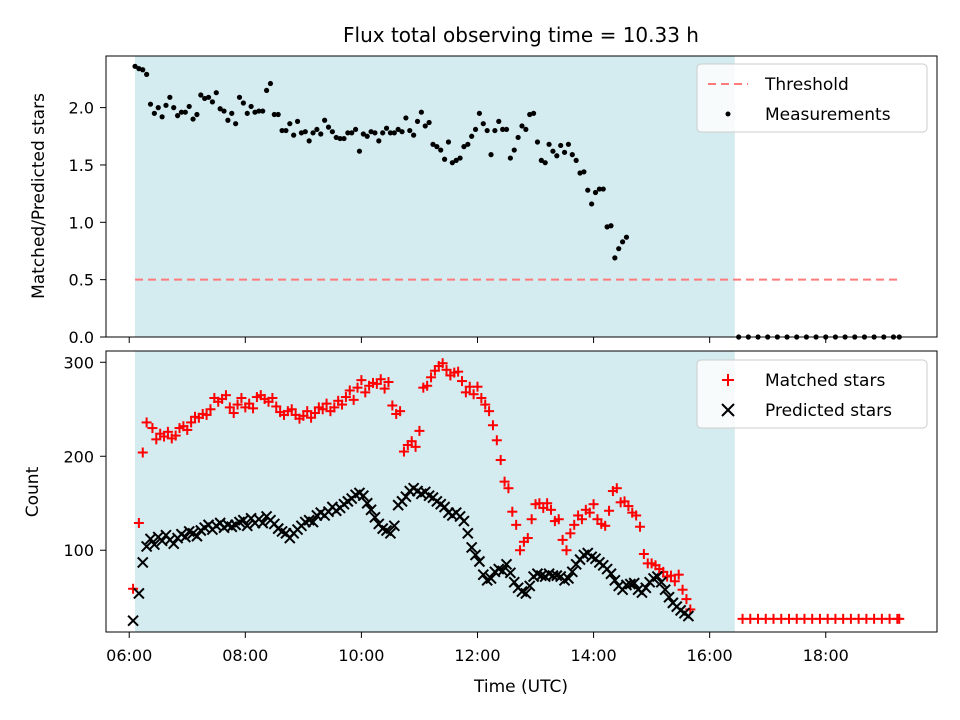 This screenshot has height=720, width=960. What do you see at coordinates (812, 394) in the screenshot?
I see `bottom-legend: Matched stars Predicted stars` at bounding box center [812, 394].